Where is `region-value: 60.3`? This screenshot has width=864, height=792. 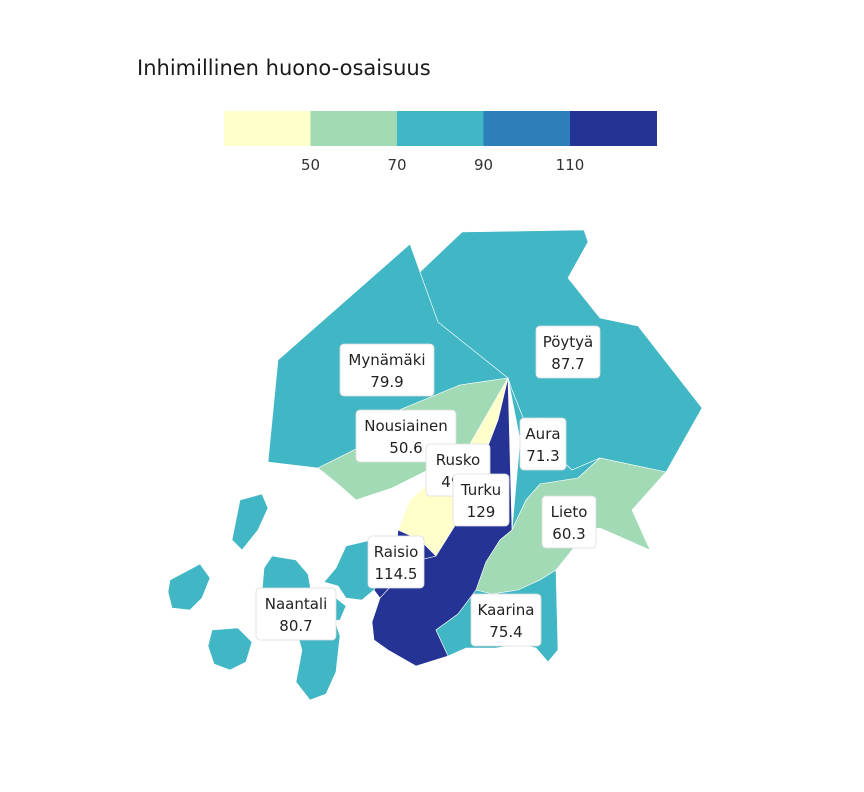
region-value: 60.3 is located at coordinates (568, 534).